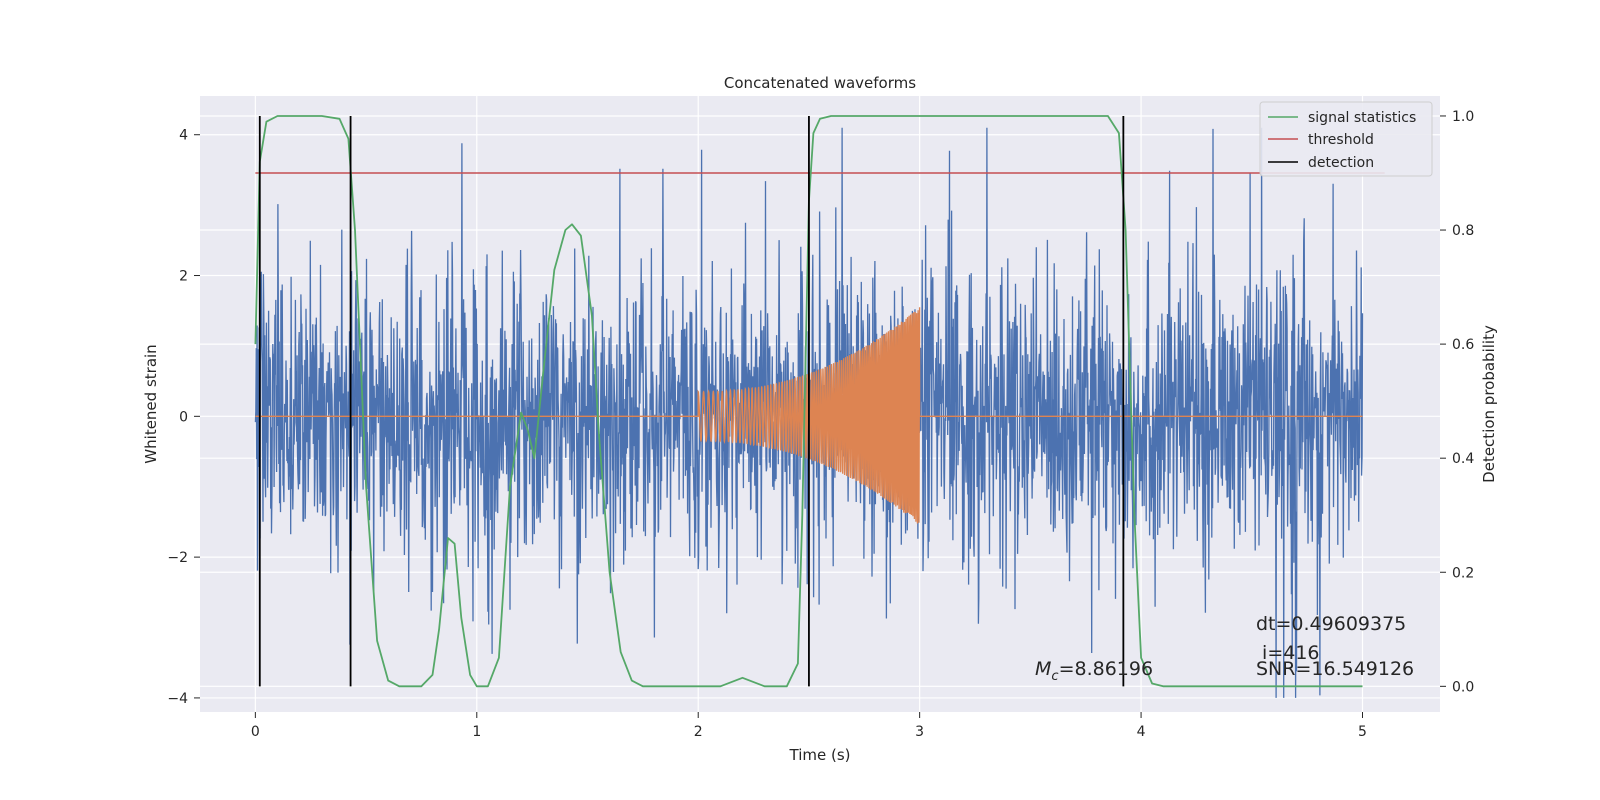  I want to click on y2-tick-label: 0.6, so click(1463, 345).